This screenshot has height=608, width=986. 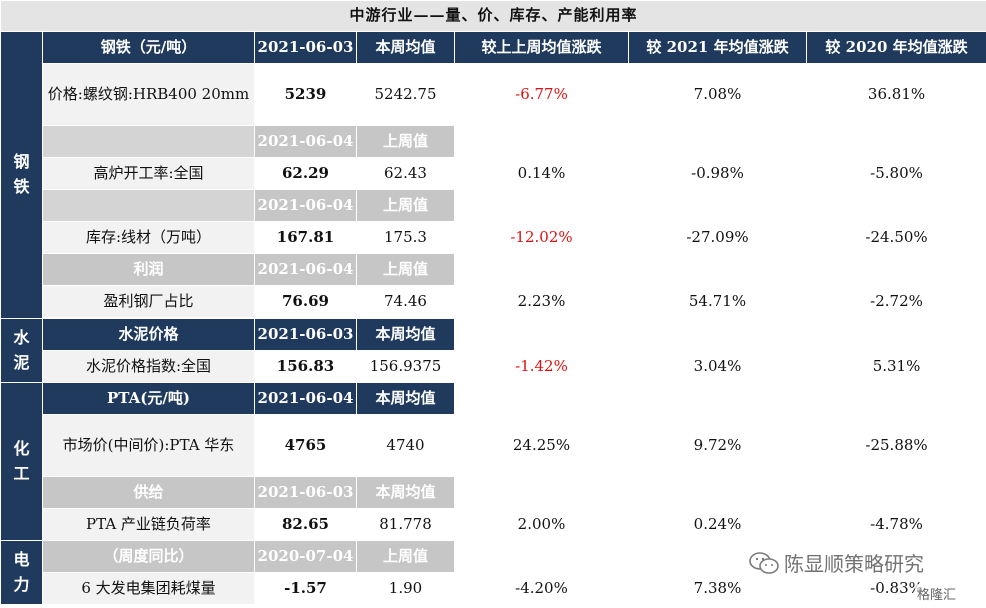 I want to click on vs2021-change: 9.72%, so click(x=717, y=445).